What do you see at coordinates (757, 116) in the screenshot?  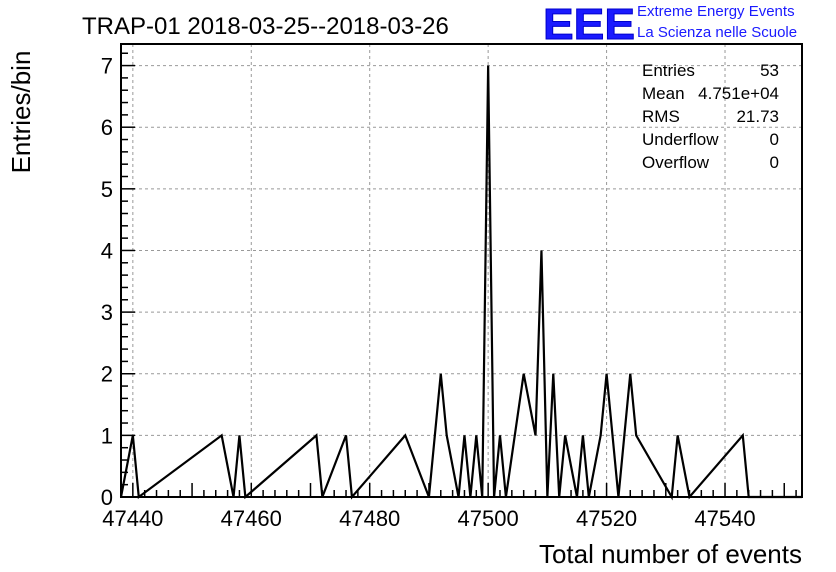 I see `stats-value: 21.73` at bounding box center [757, 116].